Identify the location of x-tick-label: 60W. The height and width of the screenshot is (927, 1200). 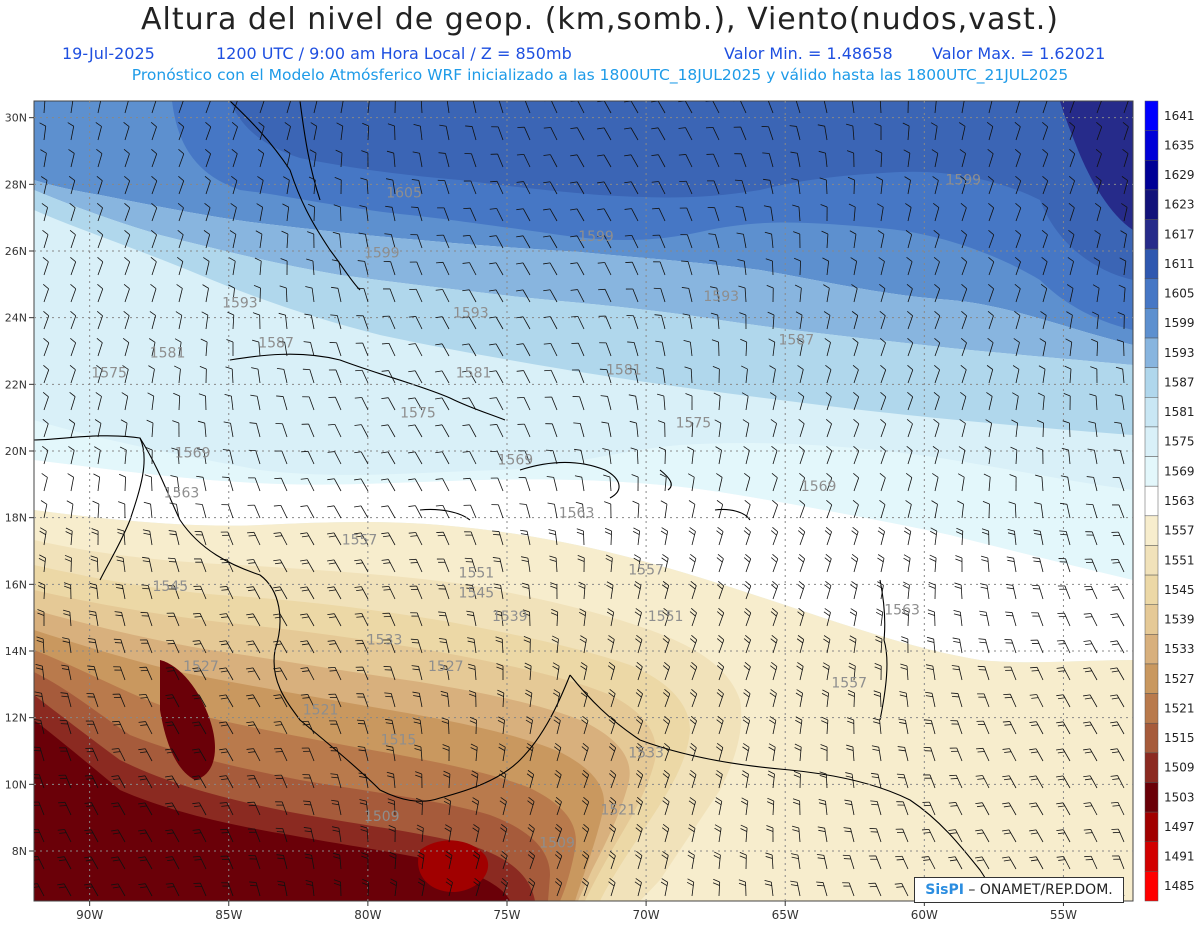
(924, 915).